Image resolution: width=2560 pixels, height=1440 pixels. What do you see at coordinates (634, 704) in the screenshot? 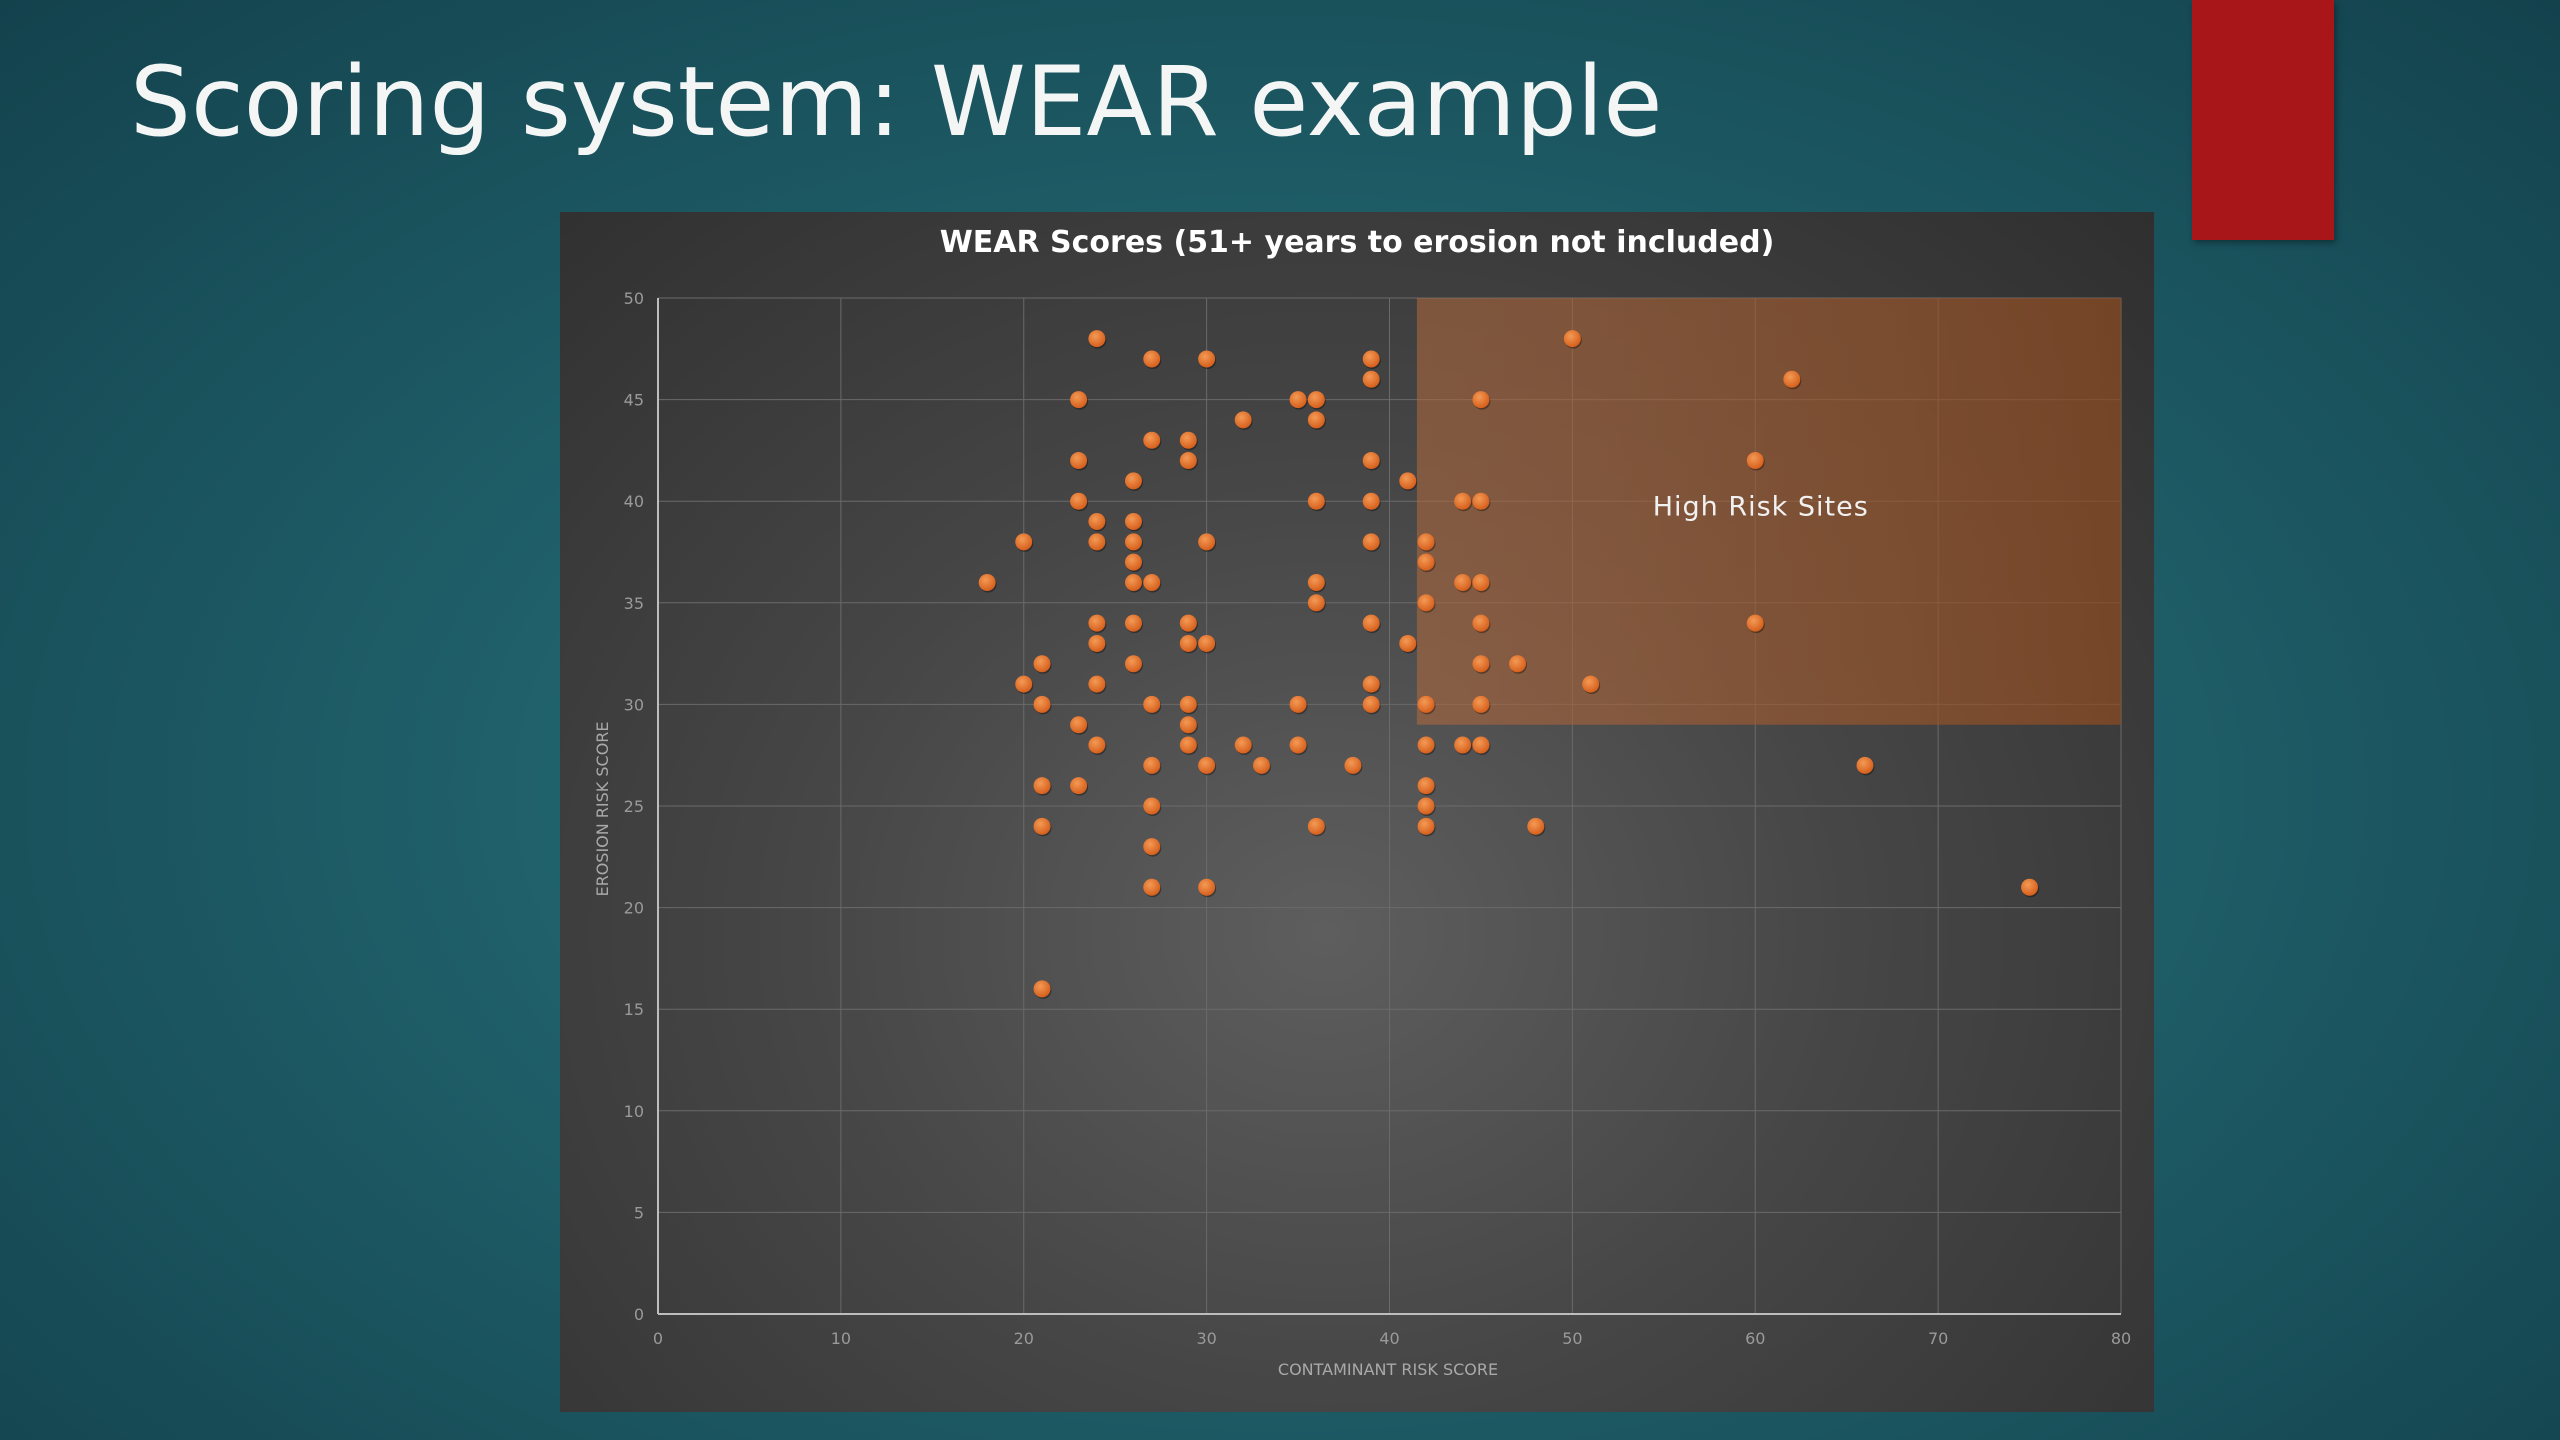
I see `y-tick-label: 30` at bounding box center [634, 704].